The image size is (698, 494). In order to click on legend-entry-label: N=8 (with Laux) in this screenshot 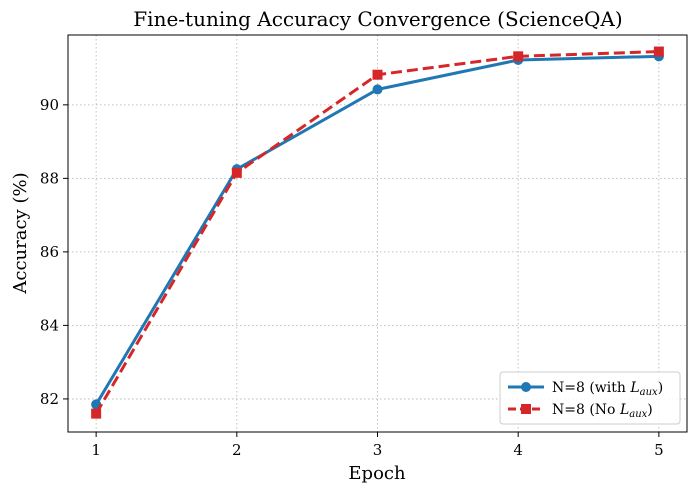, I will do `click(607, 389)`.